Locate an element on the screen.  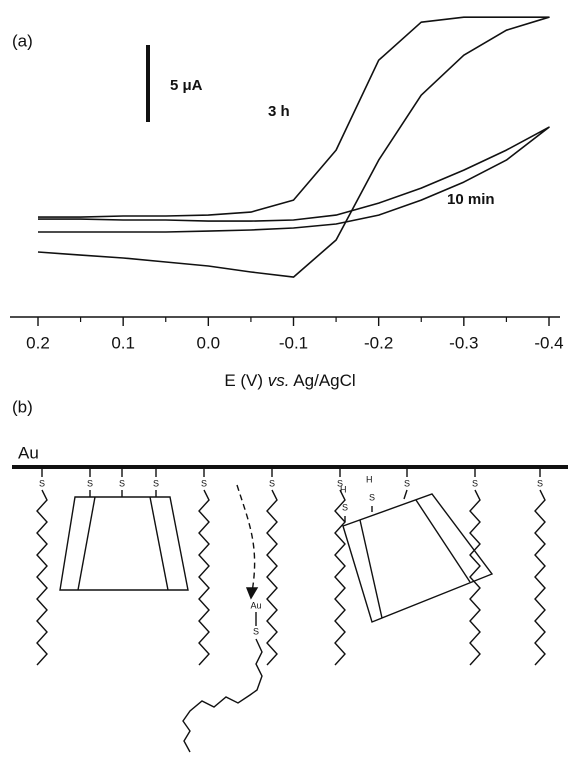
x-tick-label: -0.1 is located at coordinates (293, 342).